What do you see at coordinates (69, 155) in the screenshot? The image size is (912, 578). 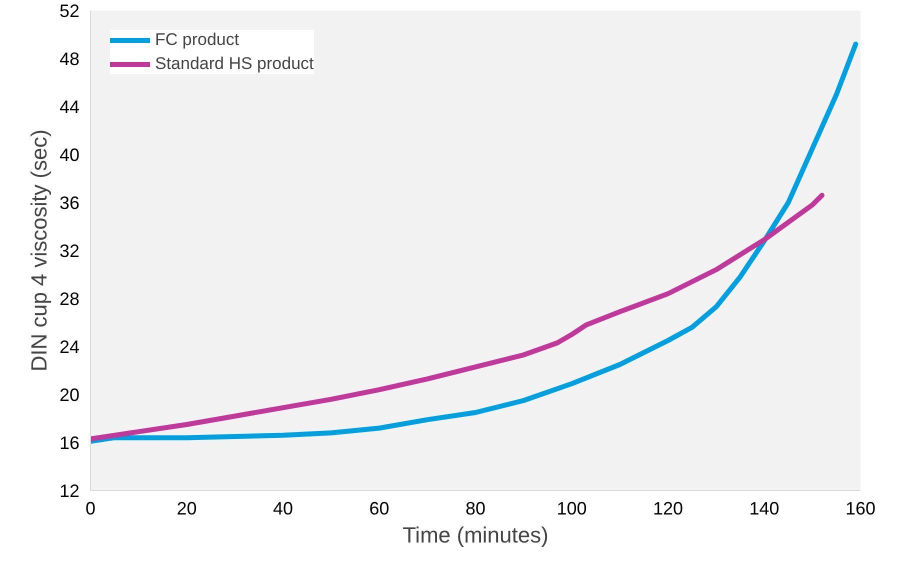 I see `y-tick-label: 40` at bounding box center [69, 155].